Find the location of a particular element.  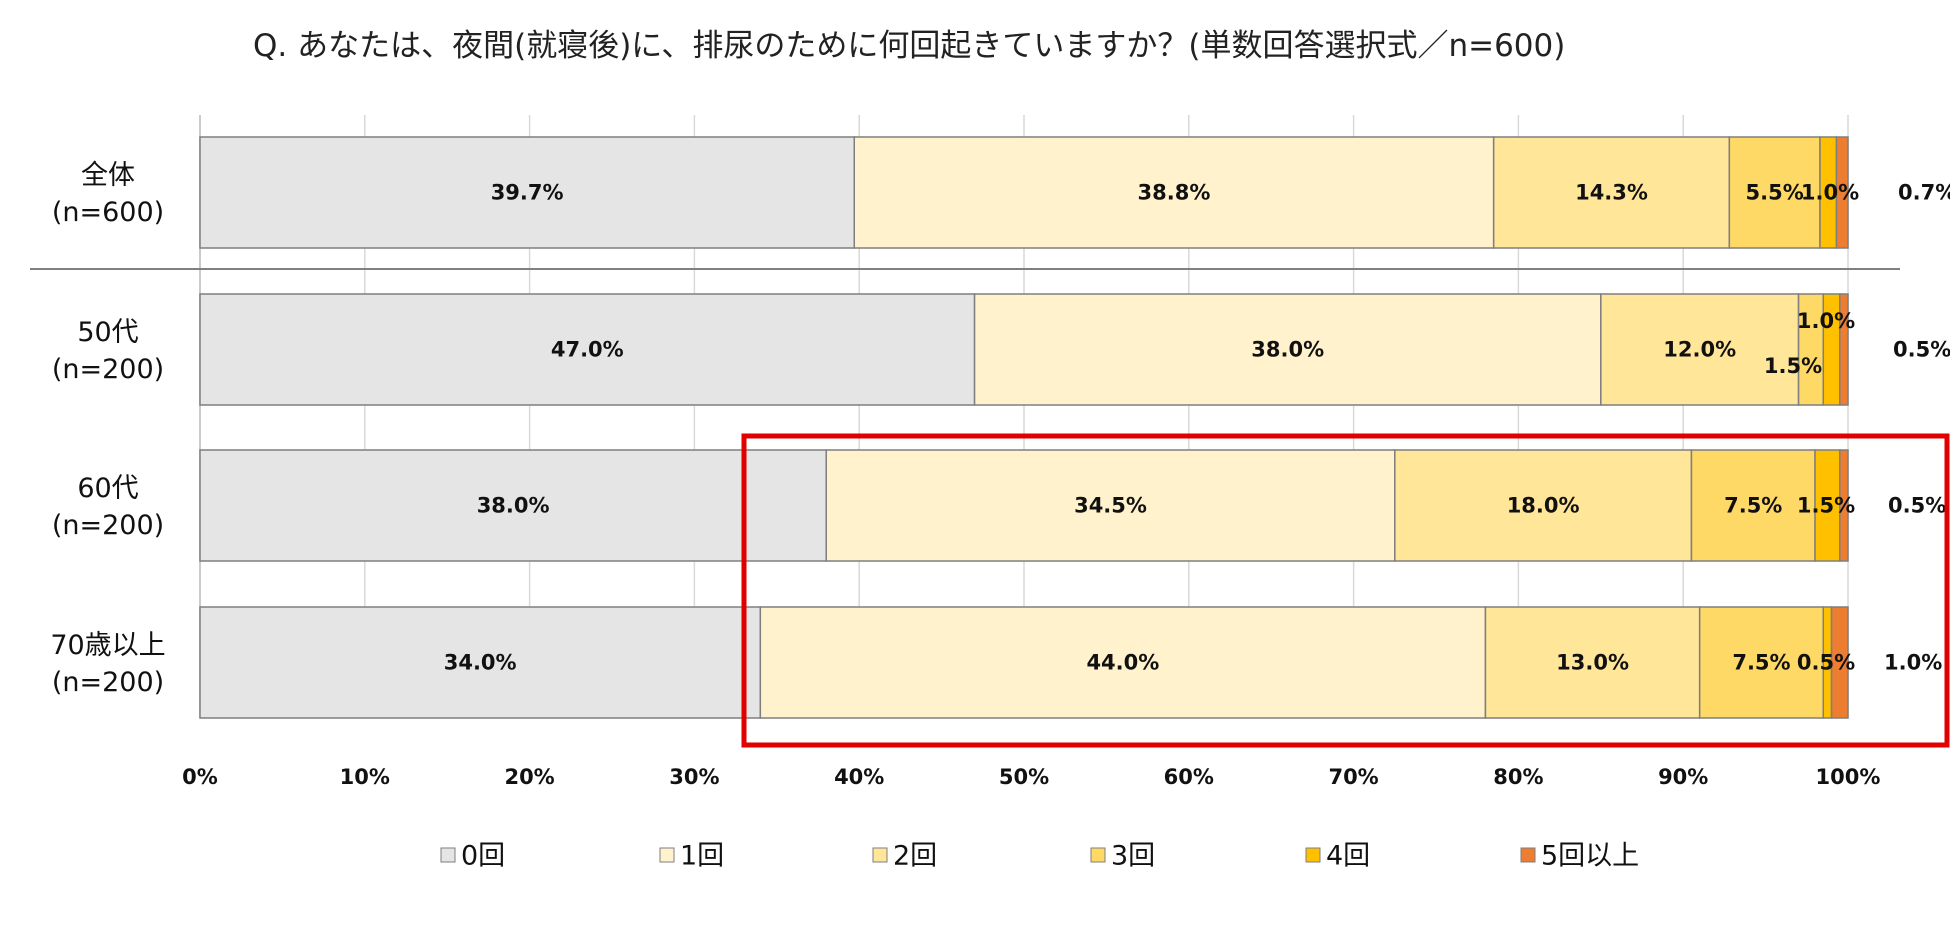

category-label: 70歳以上 is located at coordinates (107, 645).